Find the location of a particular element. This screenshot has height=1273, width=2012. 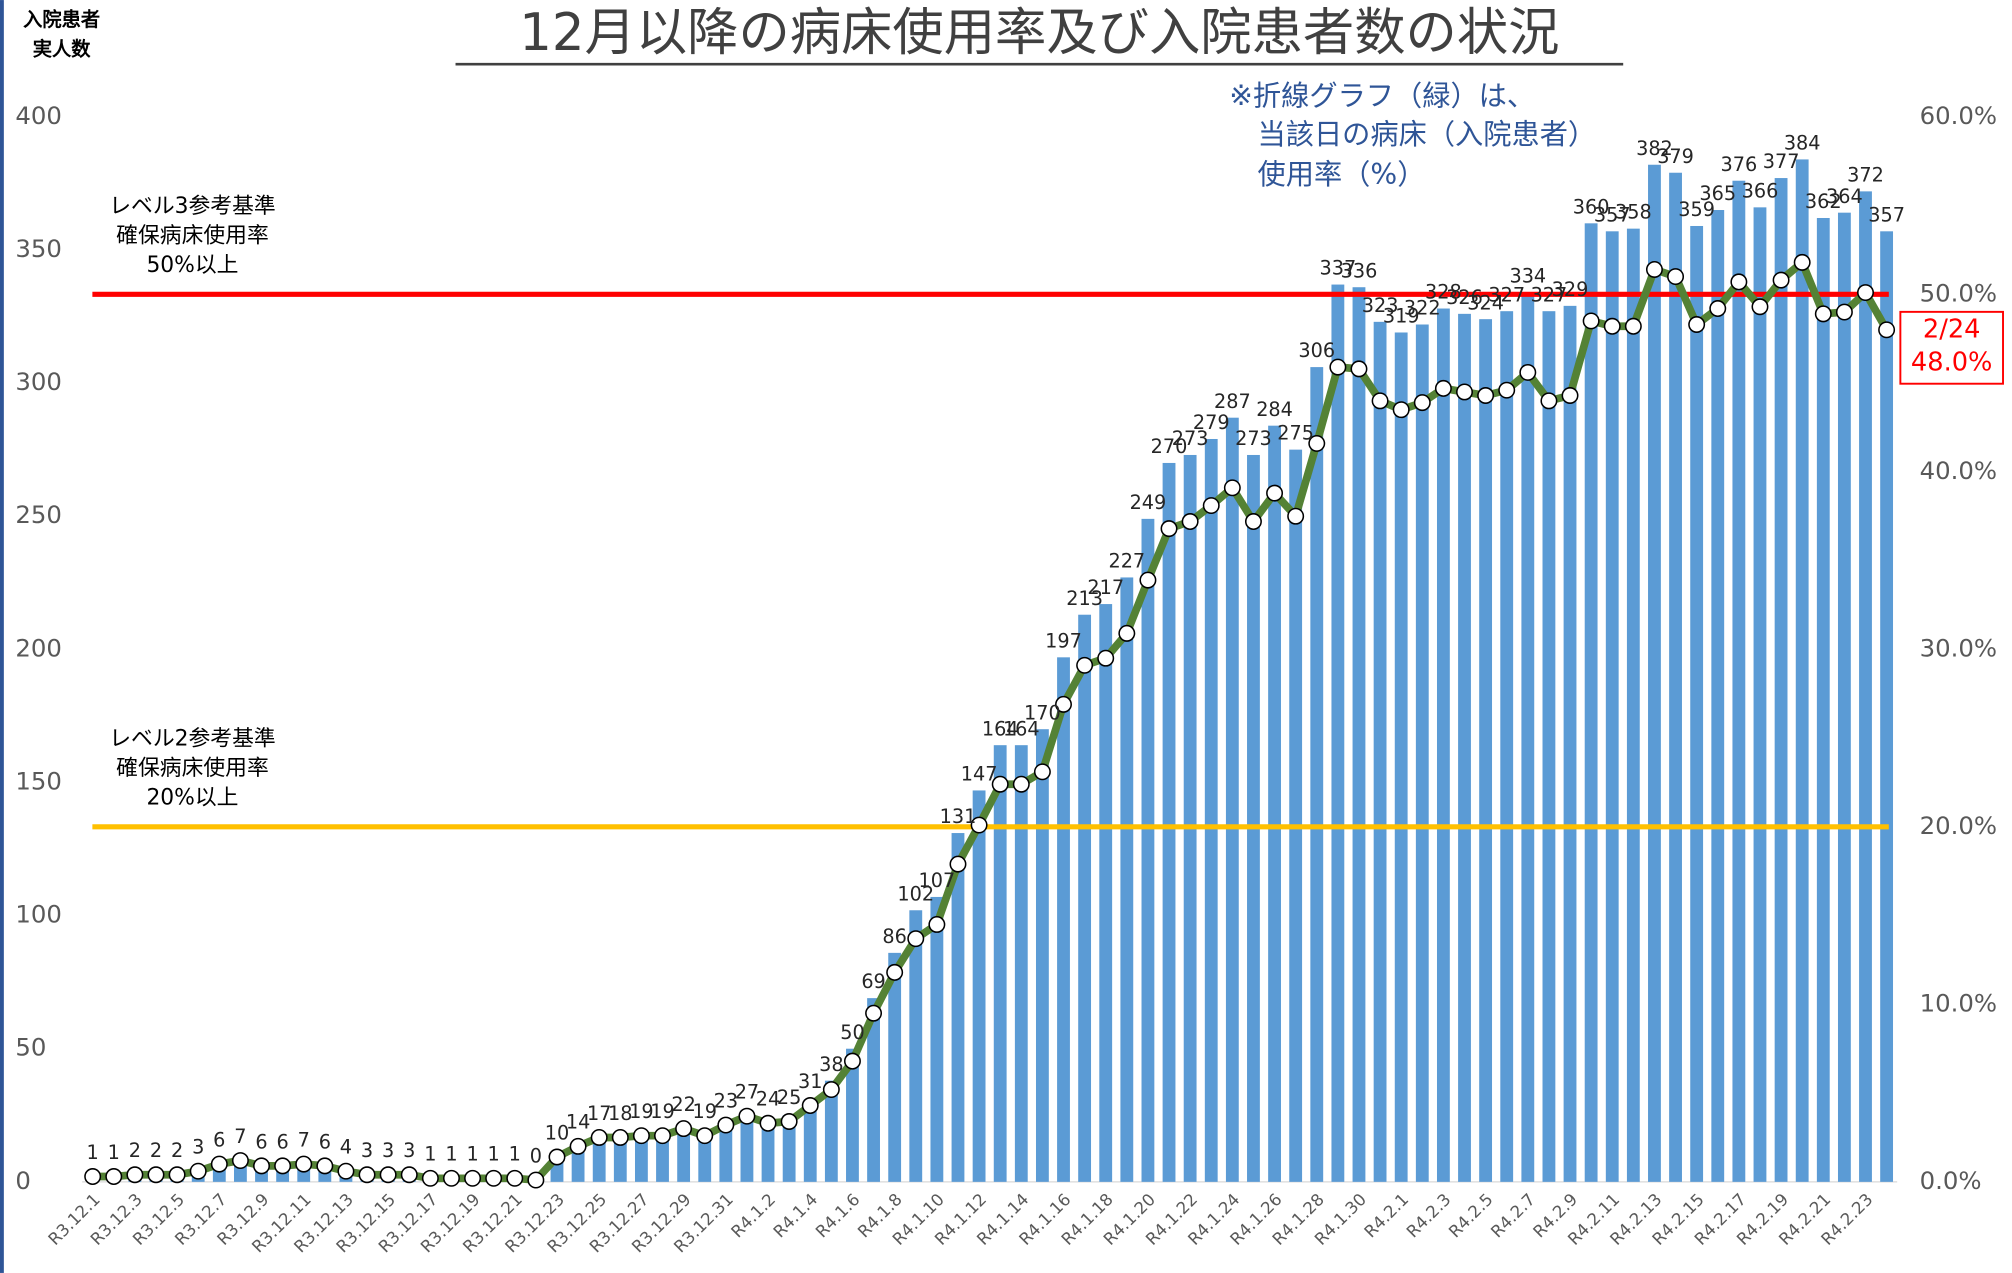

x-tick-label: R4.1.4 is located at coordinates (796, 1216).